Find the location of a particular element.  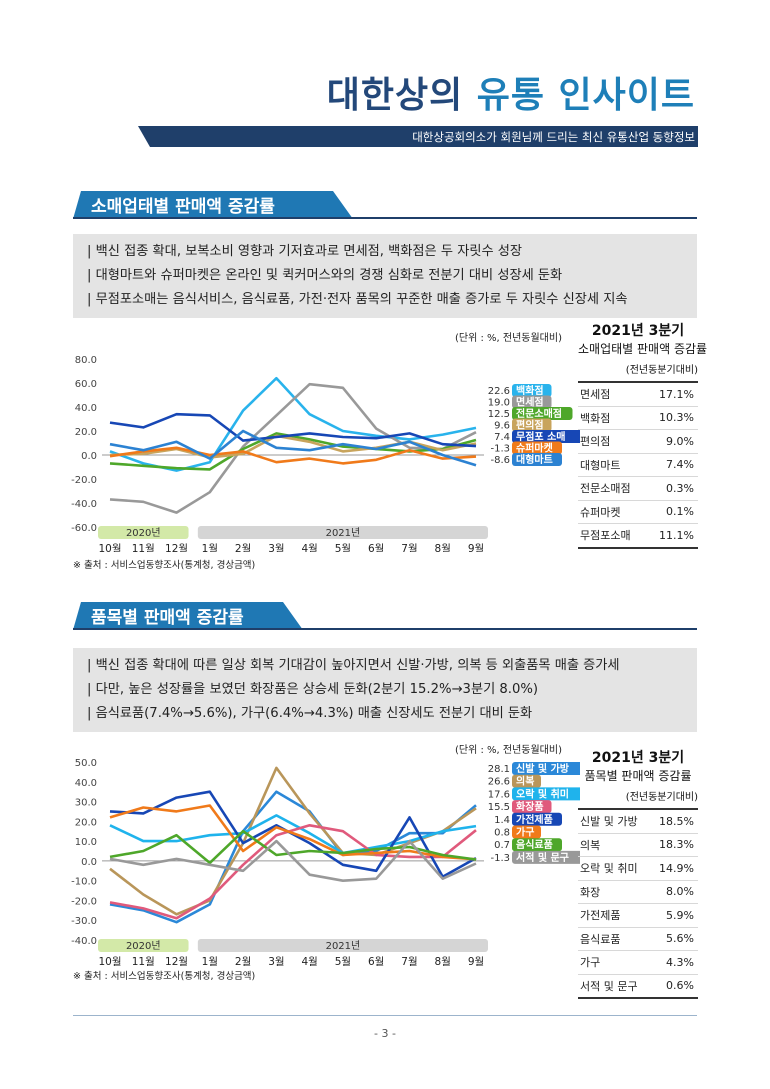

table1-subtitle: 소매업태별 판매액 증감률 is located at coordinates (643, 349).